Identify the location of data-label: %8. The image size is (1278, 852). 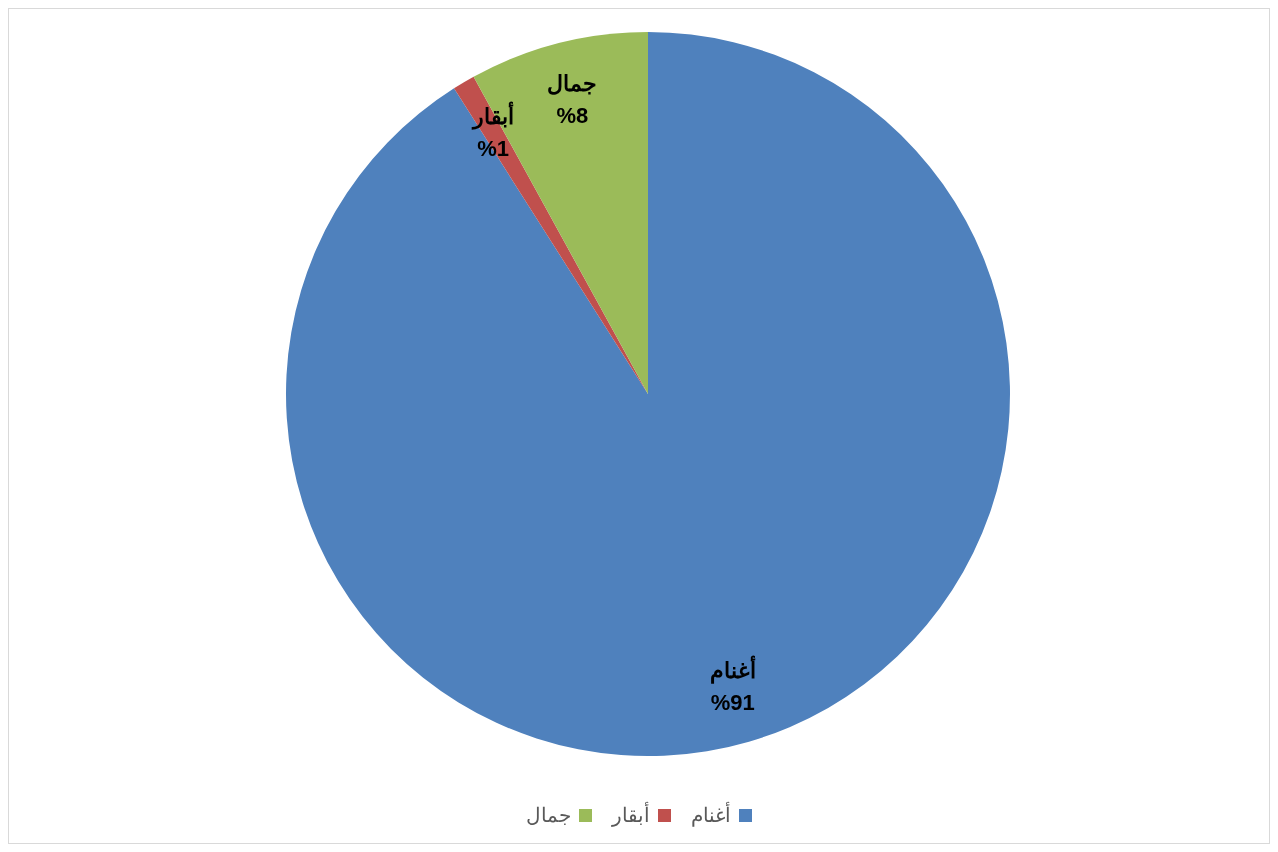
(572, 116).